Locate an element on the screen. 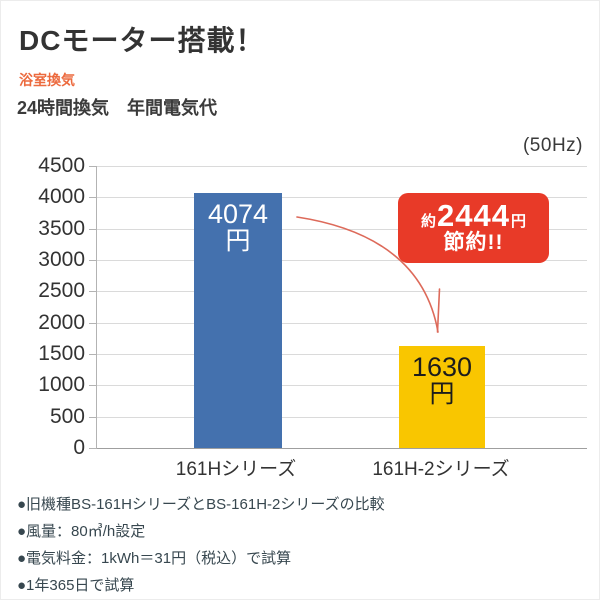  bar-new-unit: 円 is located at coordinates (442, 394).